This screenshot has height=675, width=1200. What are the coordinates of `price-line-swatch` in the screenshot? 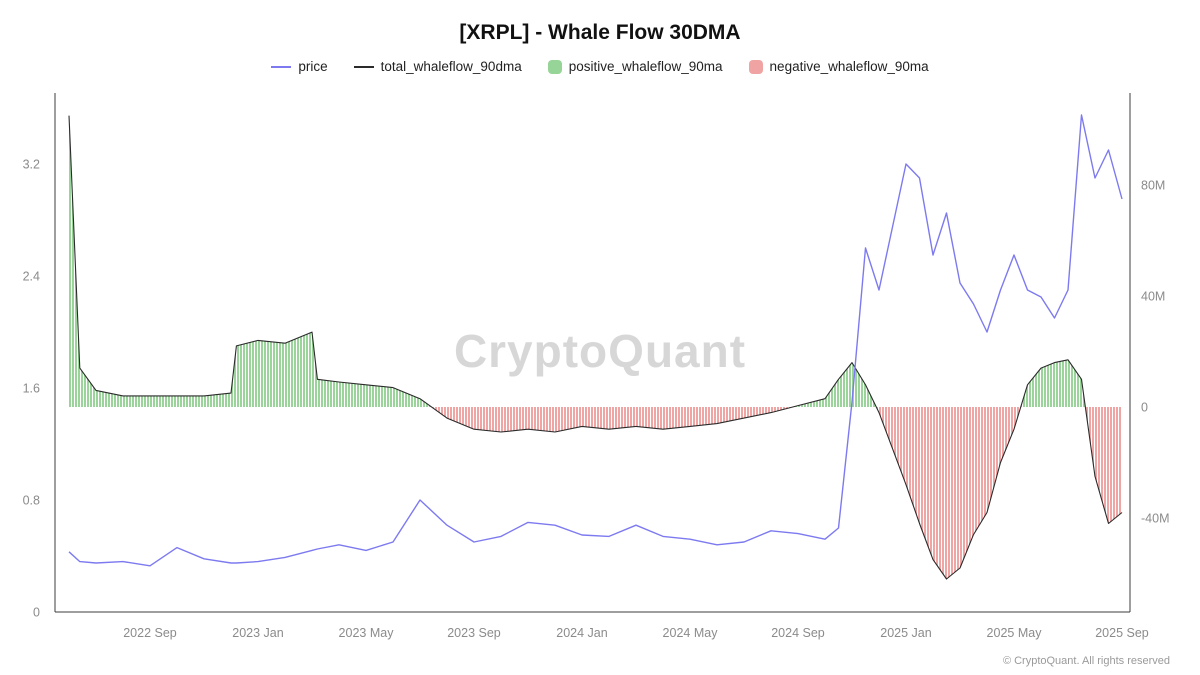 It's located at (281, 66).